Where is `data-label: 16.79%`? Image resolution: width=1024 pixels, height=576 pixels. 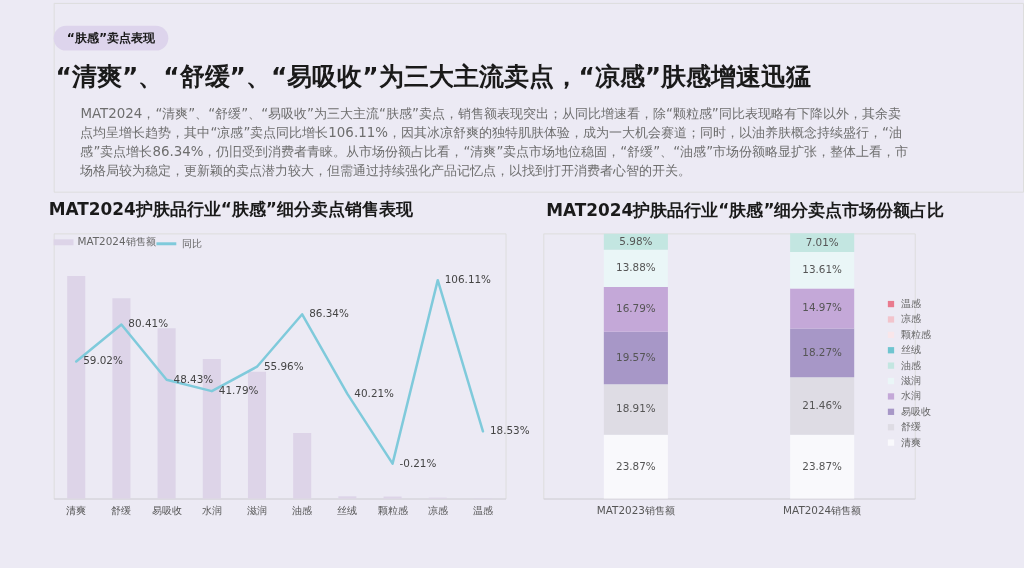 data-label: 16.79% is located at coordinates (636, 308).